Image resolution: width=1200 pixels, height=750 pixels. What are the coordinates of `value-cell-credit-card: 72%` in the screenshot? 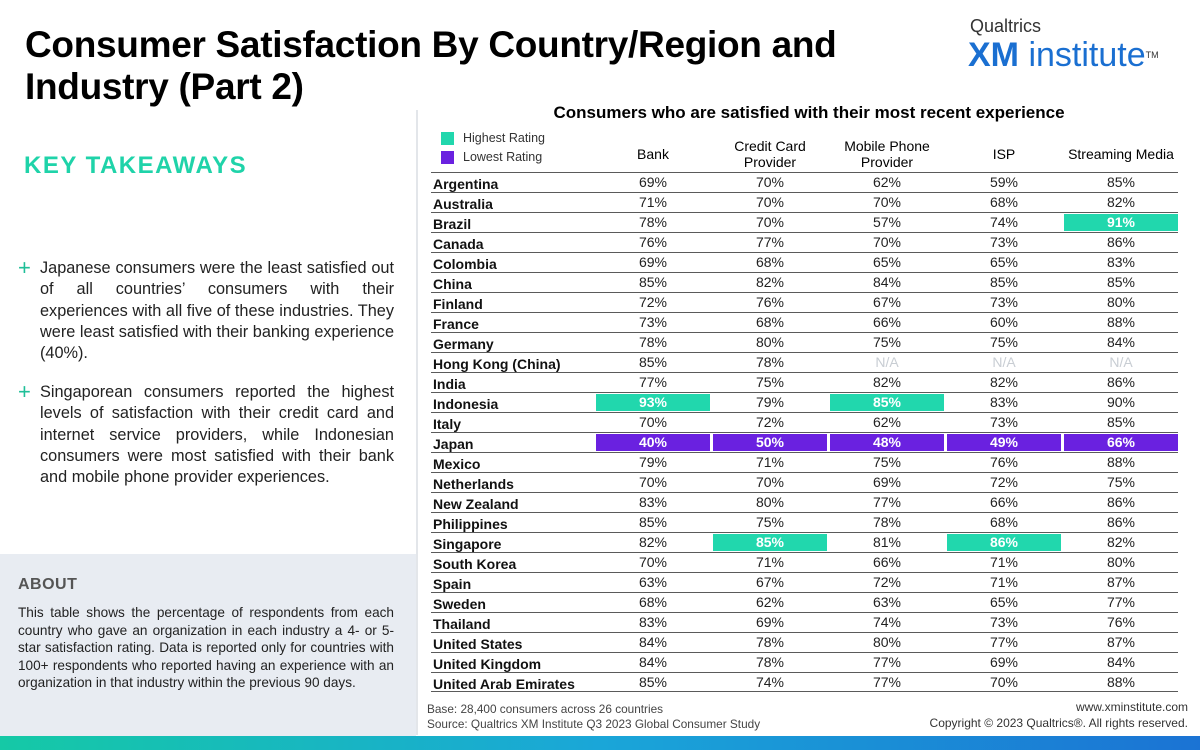 It's located at (770, 422).